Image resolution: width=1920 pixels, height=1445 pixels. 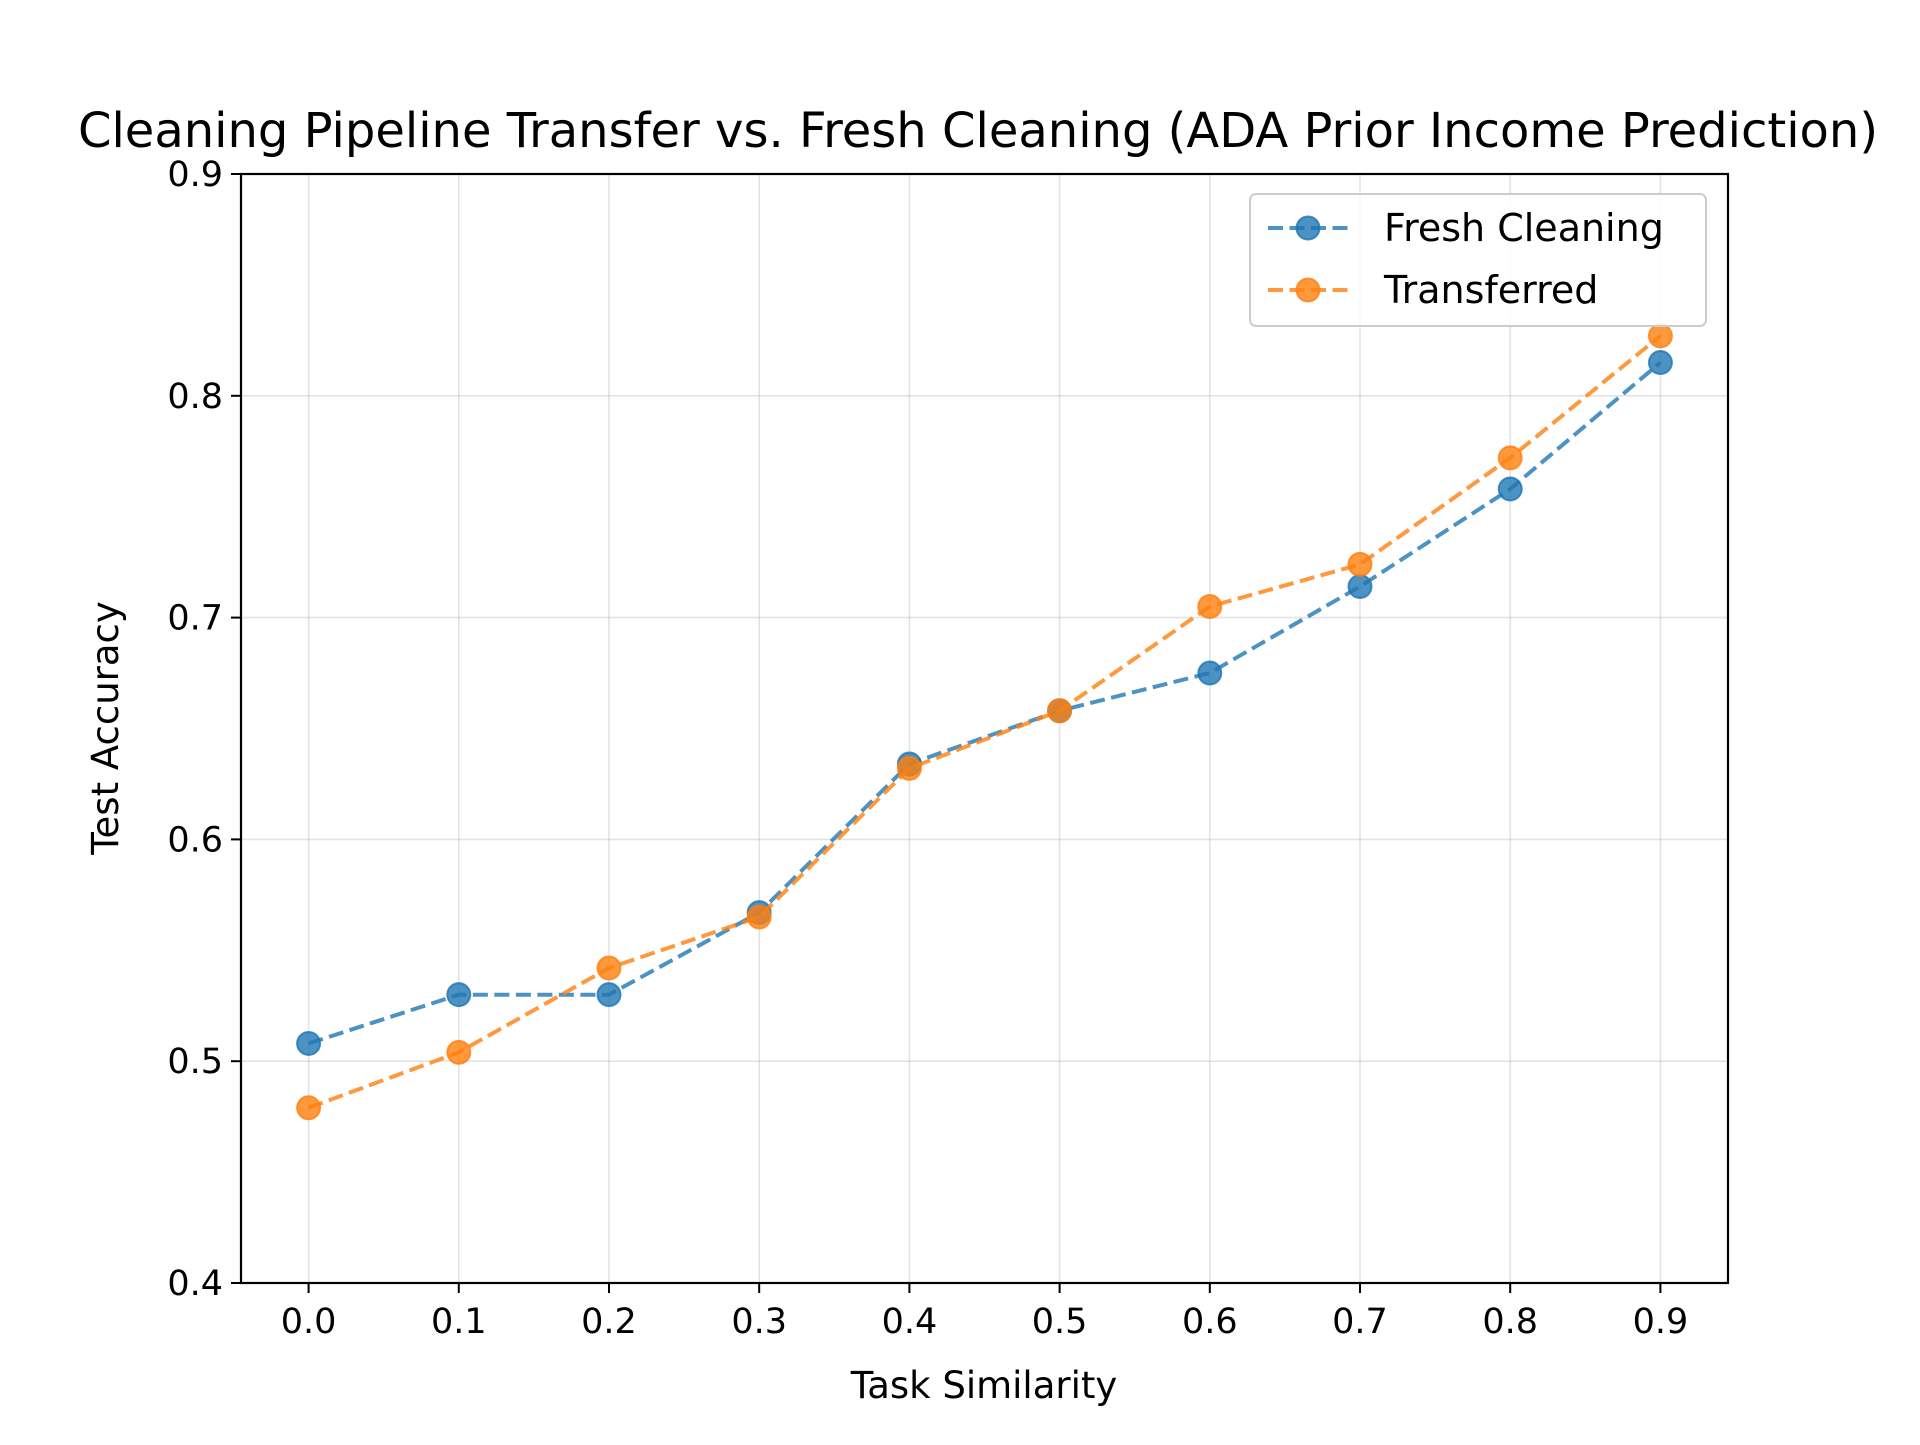 I want to click on legend-label: Transferred, so click(x=1490, y=290).